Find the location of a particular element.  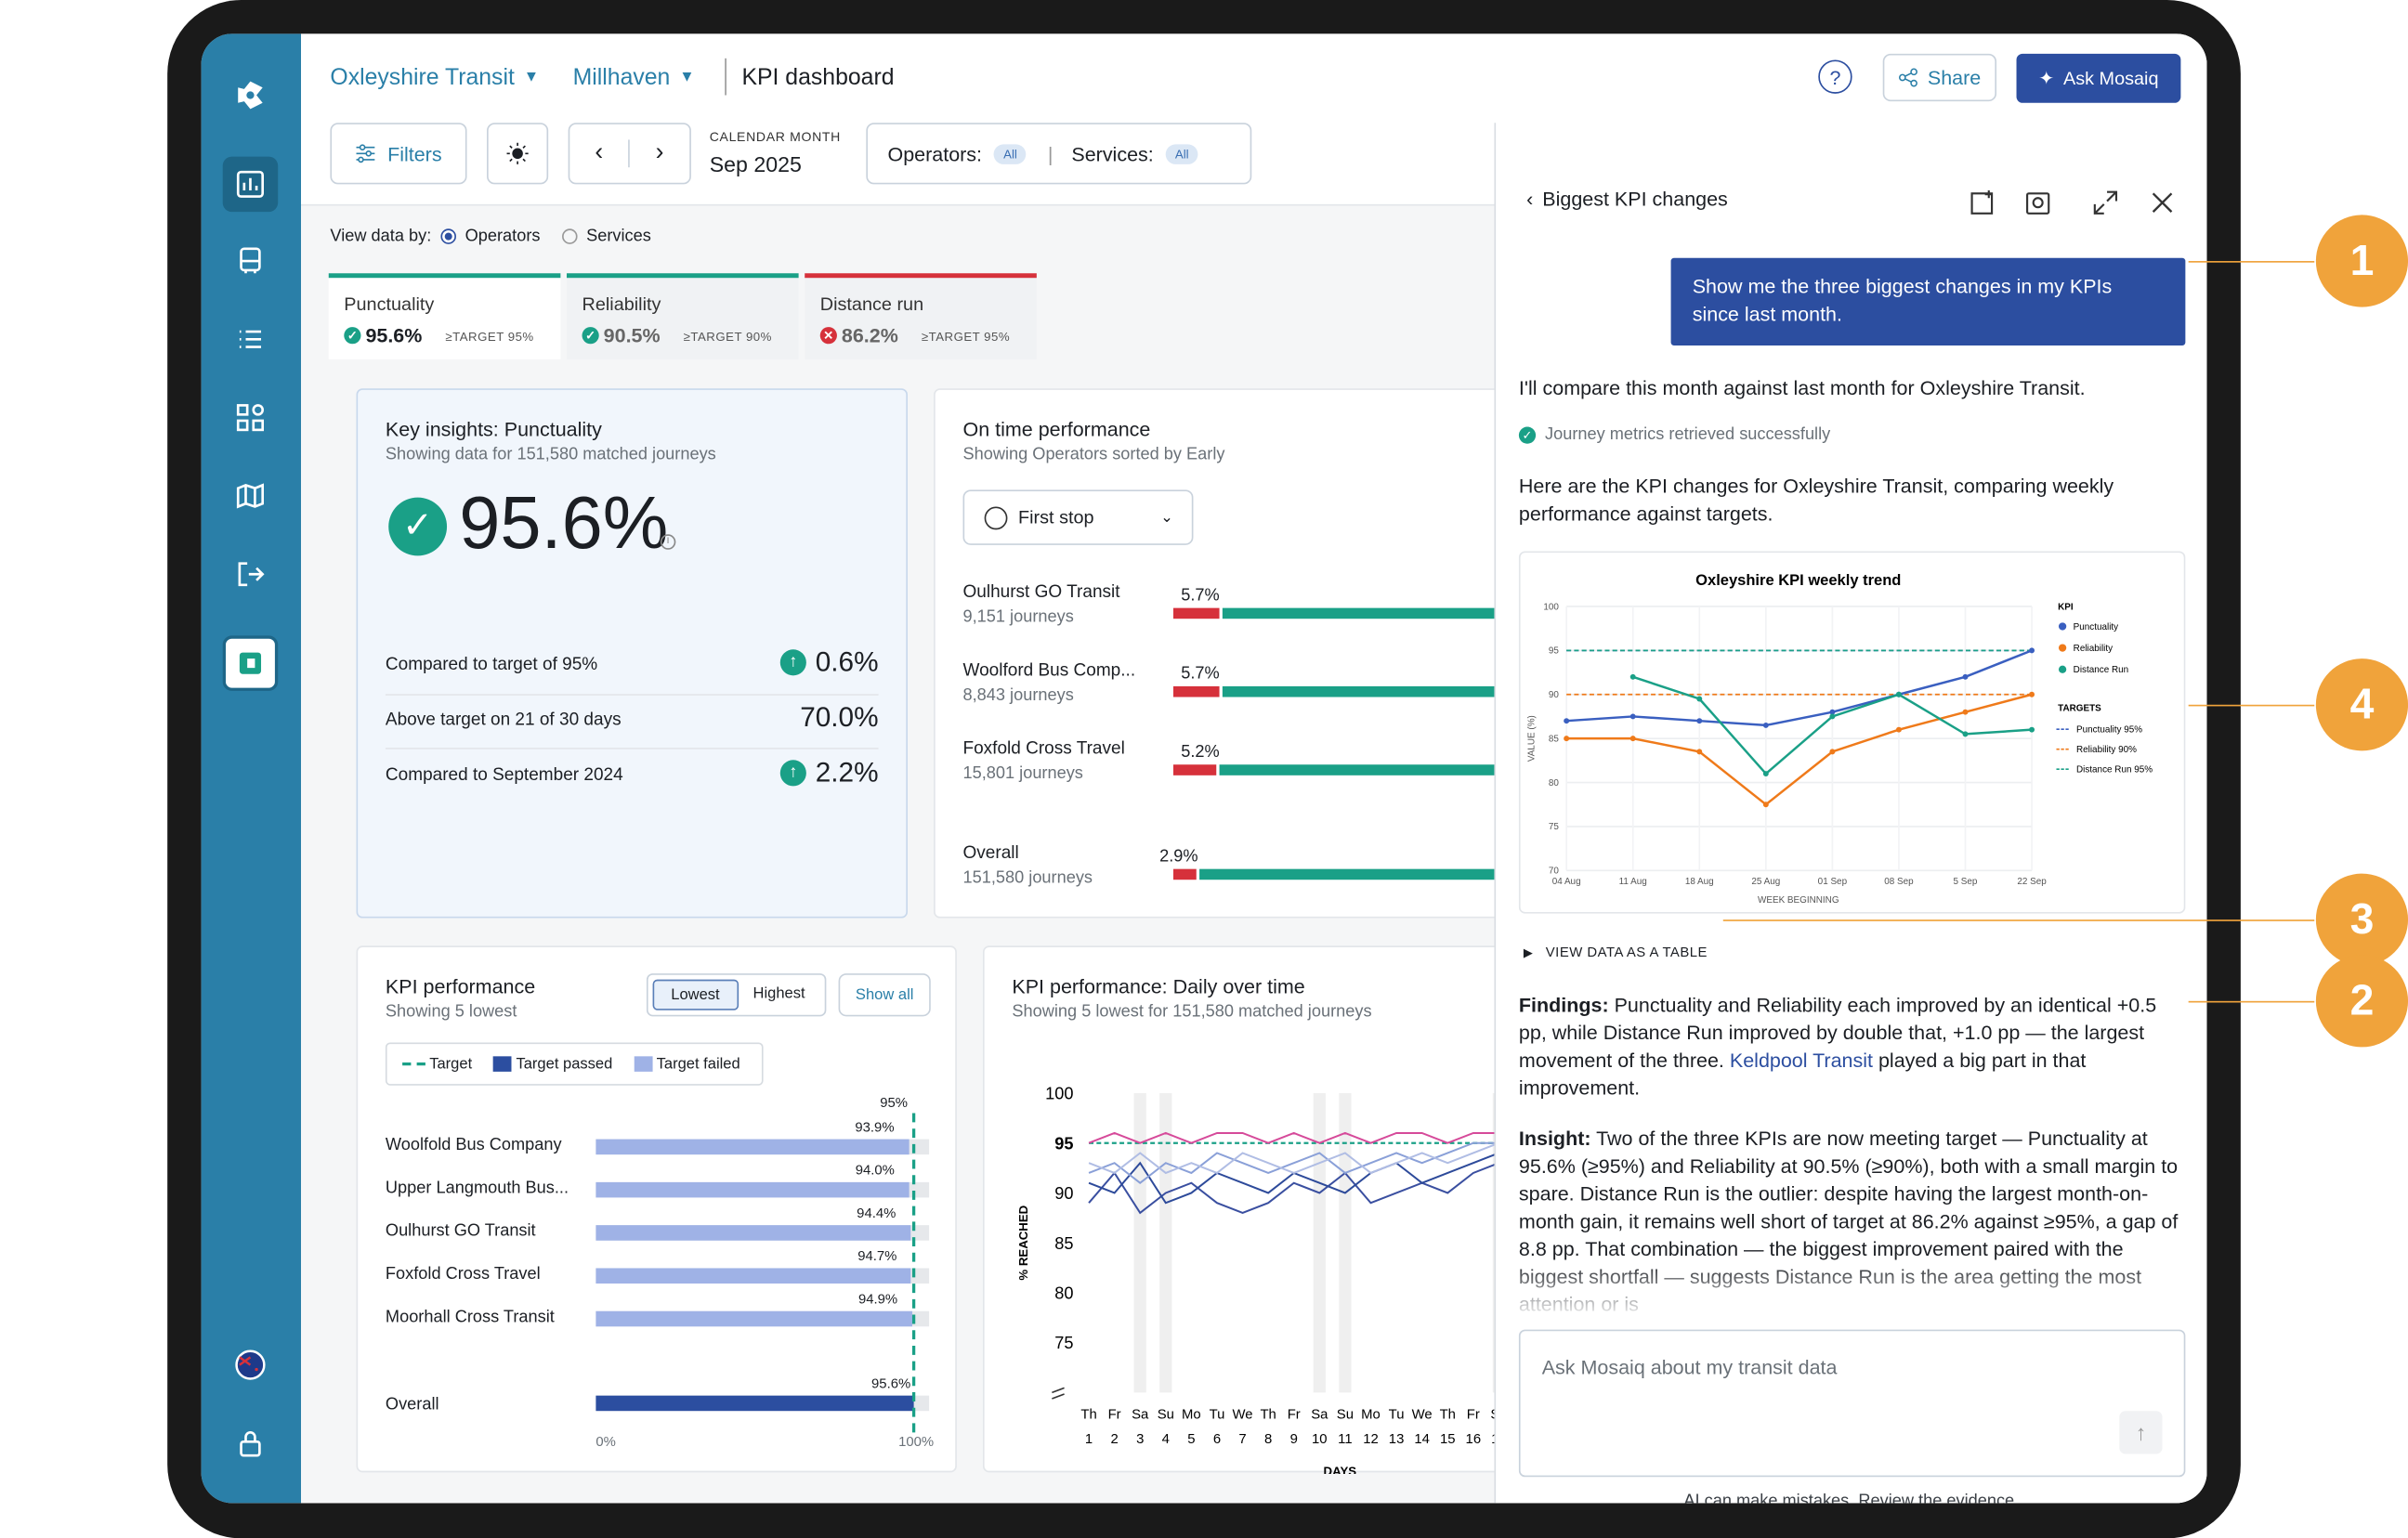

day-label: Fr is located at coordinates (1294, 1414).